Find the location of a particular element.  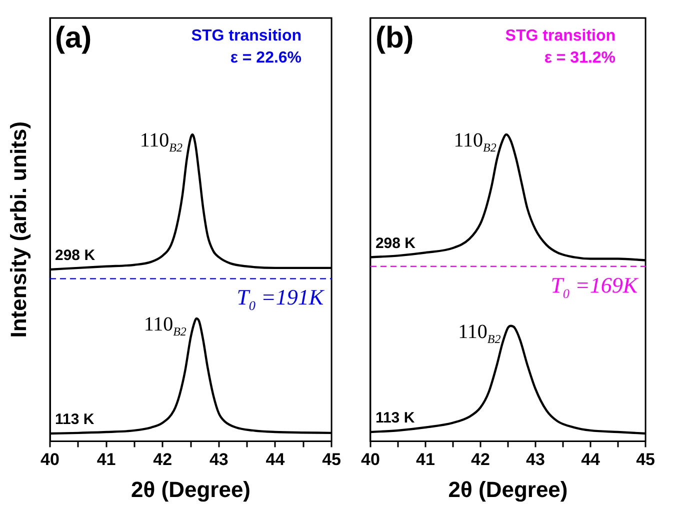

text: ε = 22.6% is located at coordinates (266, 57).